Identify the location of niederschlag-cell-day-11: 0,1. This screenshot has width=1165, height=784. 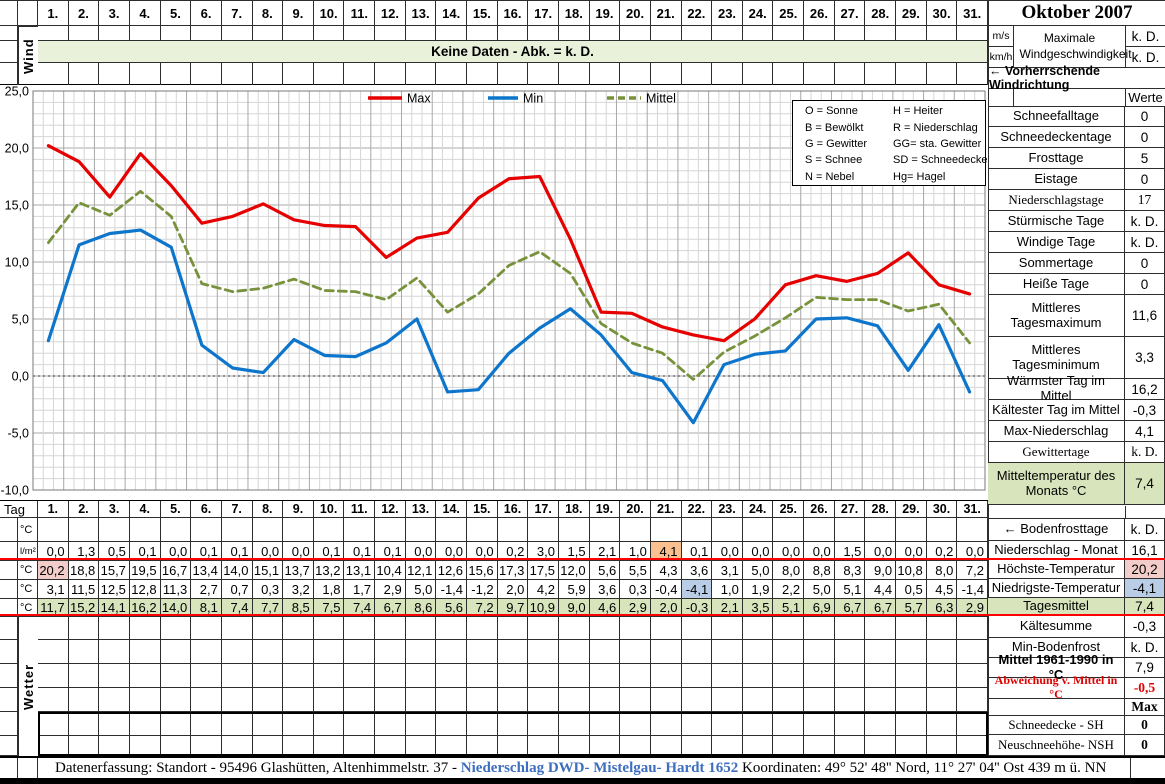
(360, 551).